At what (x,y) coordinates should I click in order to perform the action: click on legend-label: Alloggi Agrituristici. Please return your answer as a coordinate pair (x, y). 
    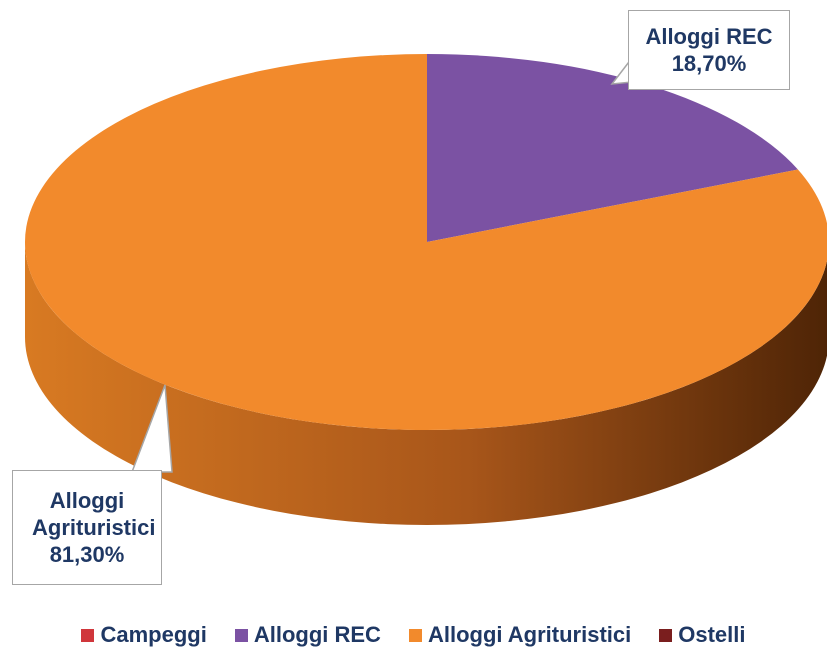
    Looking at the image, I should click on (529, 634).